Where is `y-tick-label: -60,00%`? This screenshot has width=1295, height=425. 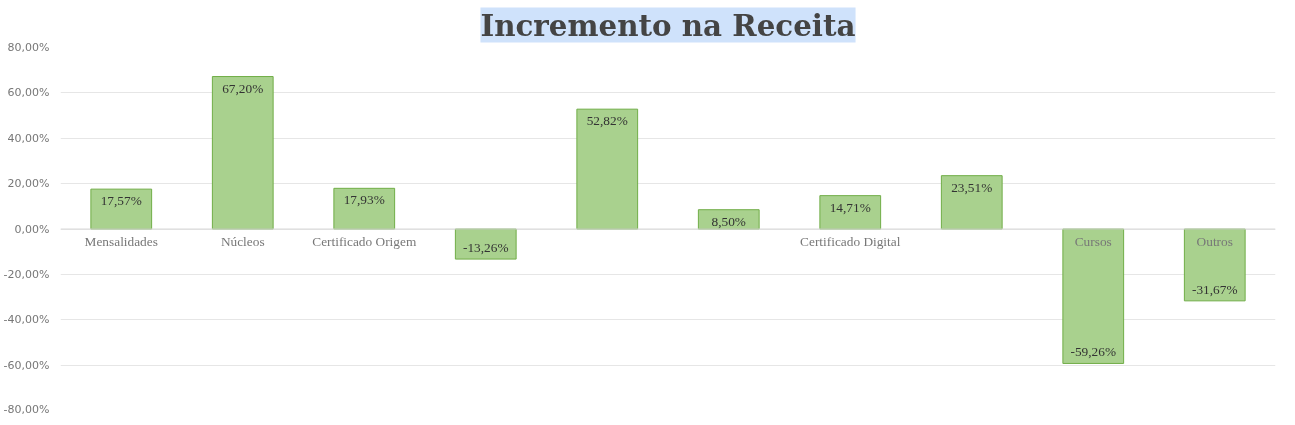 y-tick-label: -60,00% is located at coordinates (26, 365).